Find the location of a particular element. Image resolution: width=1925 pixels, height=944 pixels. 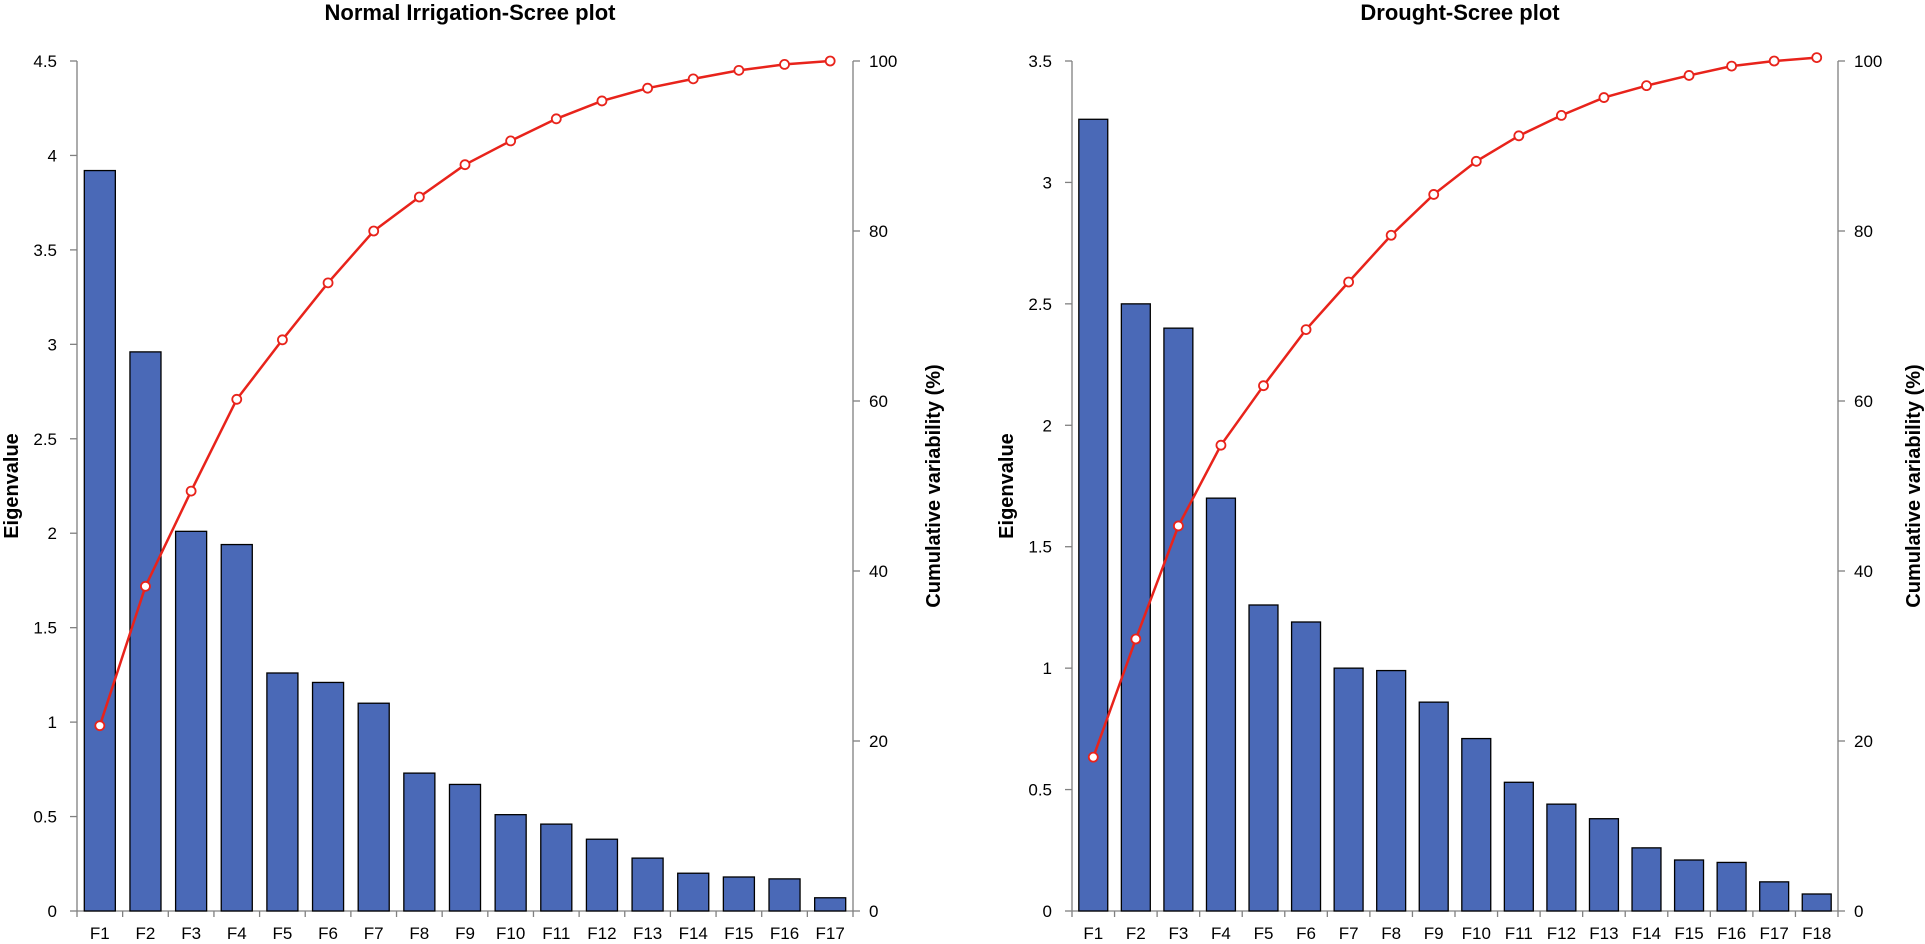

x-tick-label: F7 is located at coordinates (1349, 933).